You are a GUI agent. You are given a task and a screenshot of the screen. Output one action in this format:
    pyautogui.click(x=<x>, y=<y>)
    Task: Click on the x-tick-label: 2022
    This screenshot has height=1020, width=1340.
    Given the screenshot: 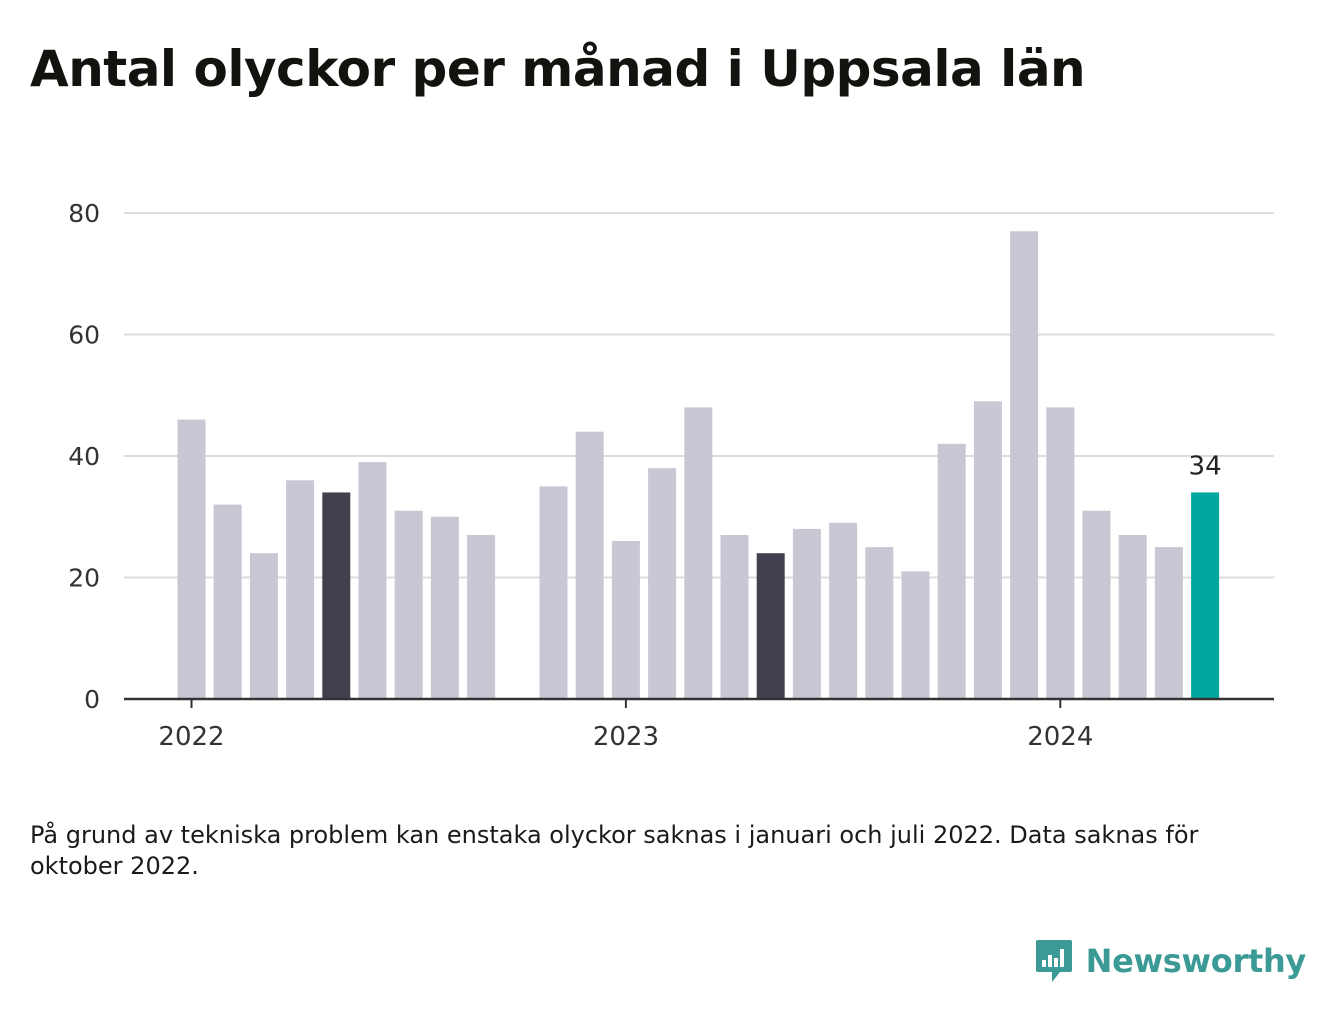 What is the action you would take?
    pyautogui.click(x=191, y=737)
    